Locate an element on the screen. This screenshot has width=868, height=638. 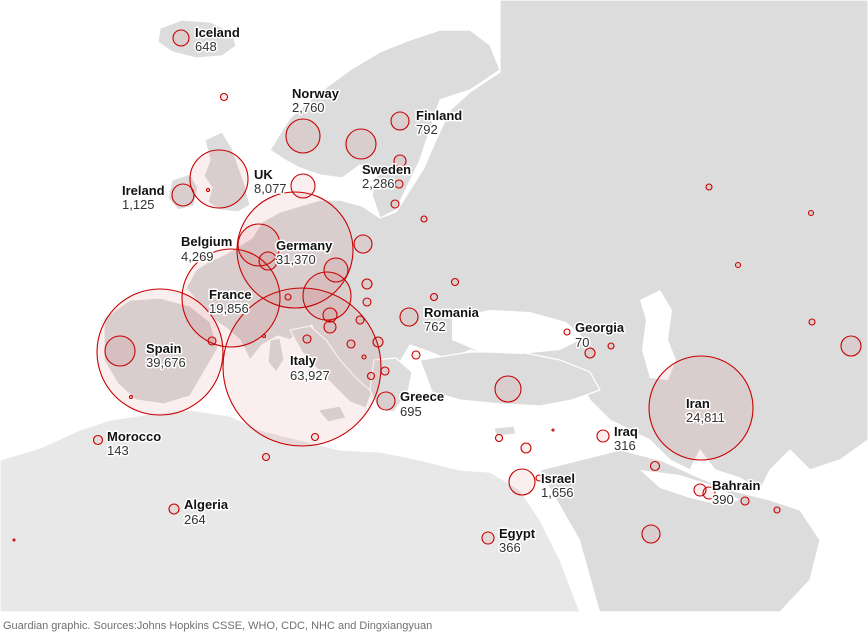
label-belgium-name: Belgium is located at coordinates (206, 241).